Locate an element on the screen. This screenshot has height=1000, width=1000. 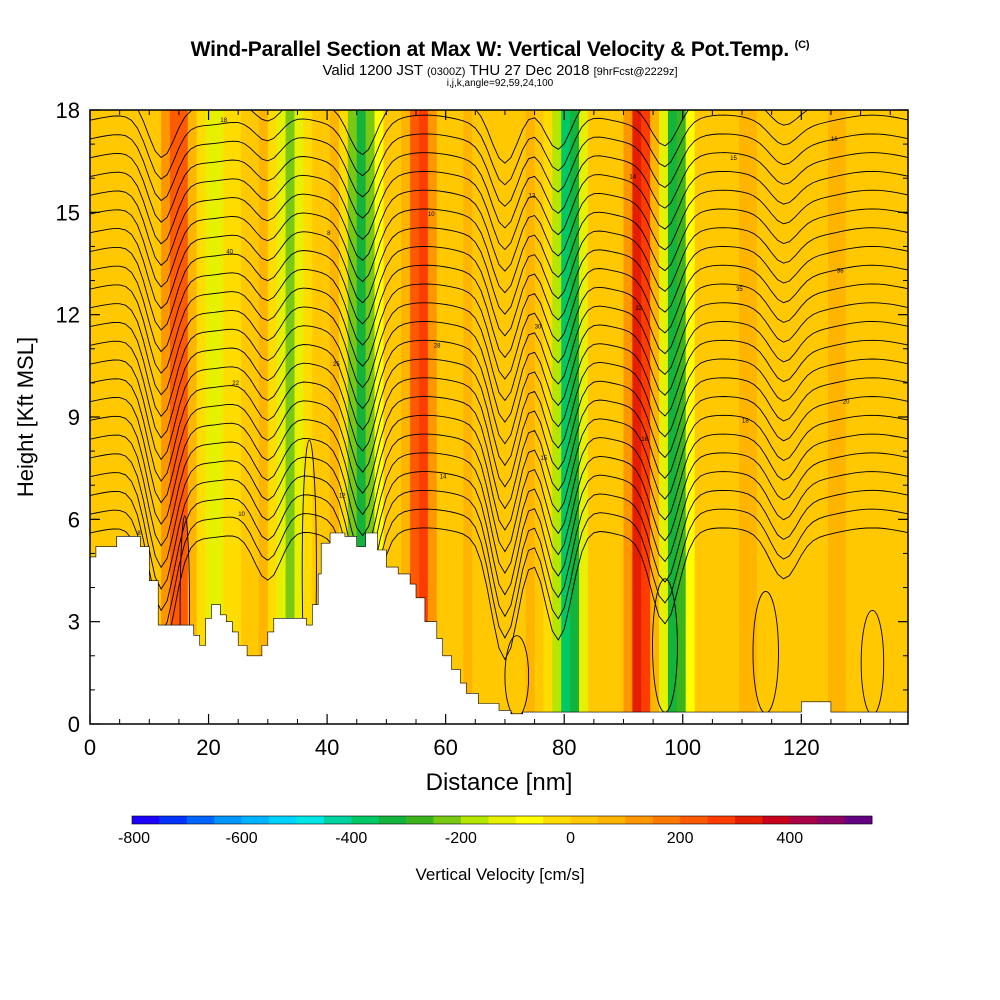
x-tick-label: 20 is located at coordinates (208, 747).